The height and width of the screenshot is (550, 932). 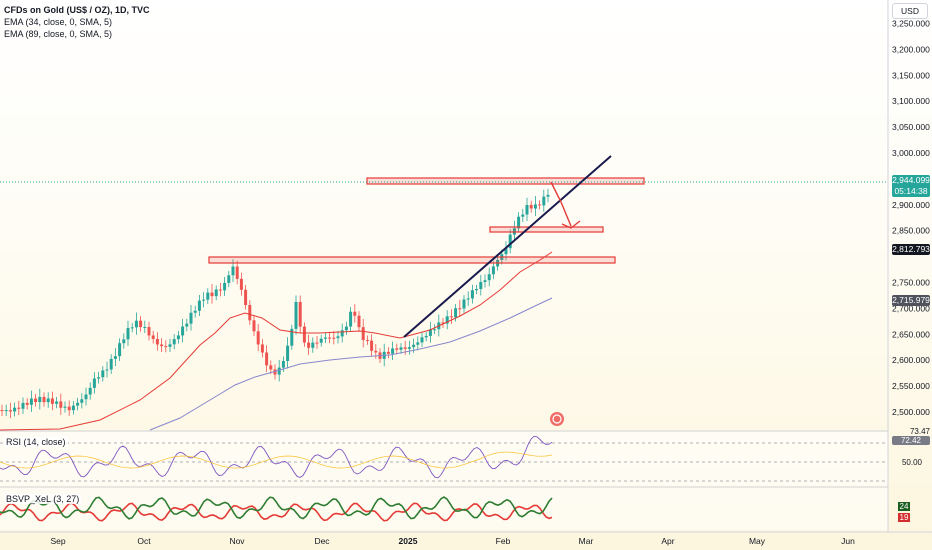 I want to click on time-tick-label: May, so click(x=757, y=541).